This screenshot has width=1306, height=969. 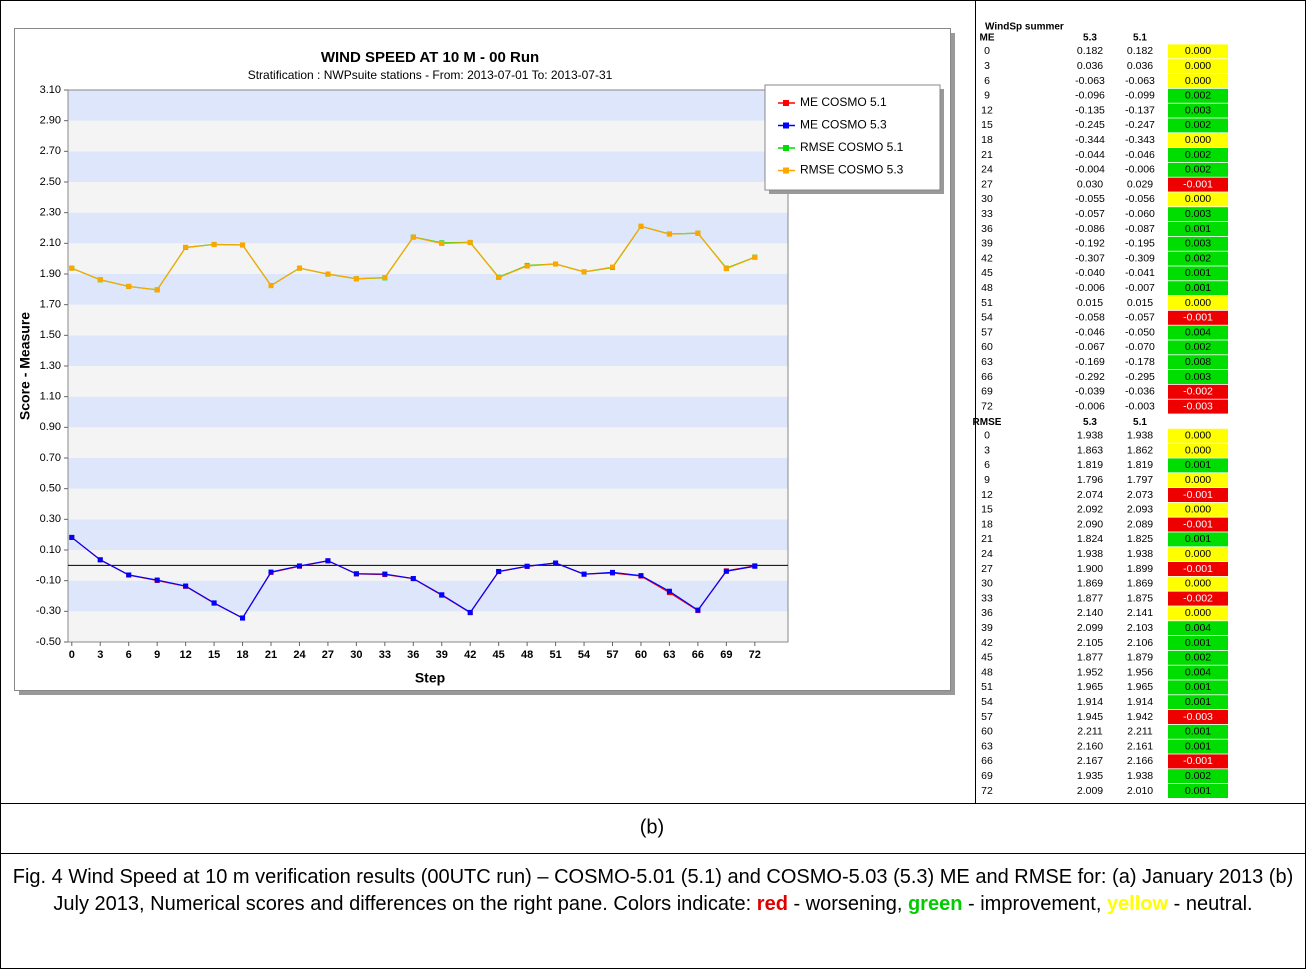 I want to click on table-cell: 1.899, so click(x=1140, y=569).